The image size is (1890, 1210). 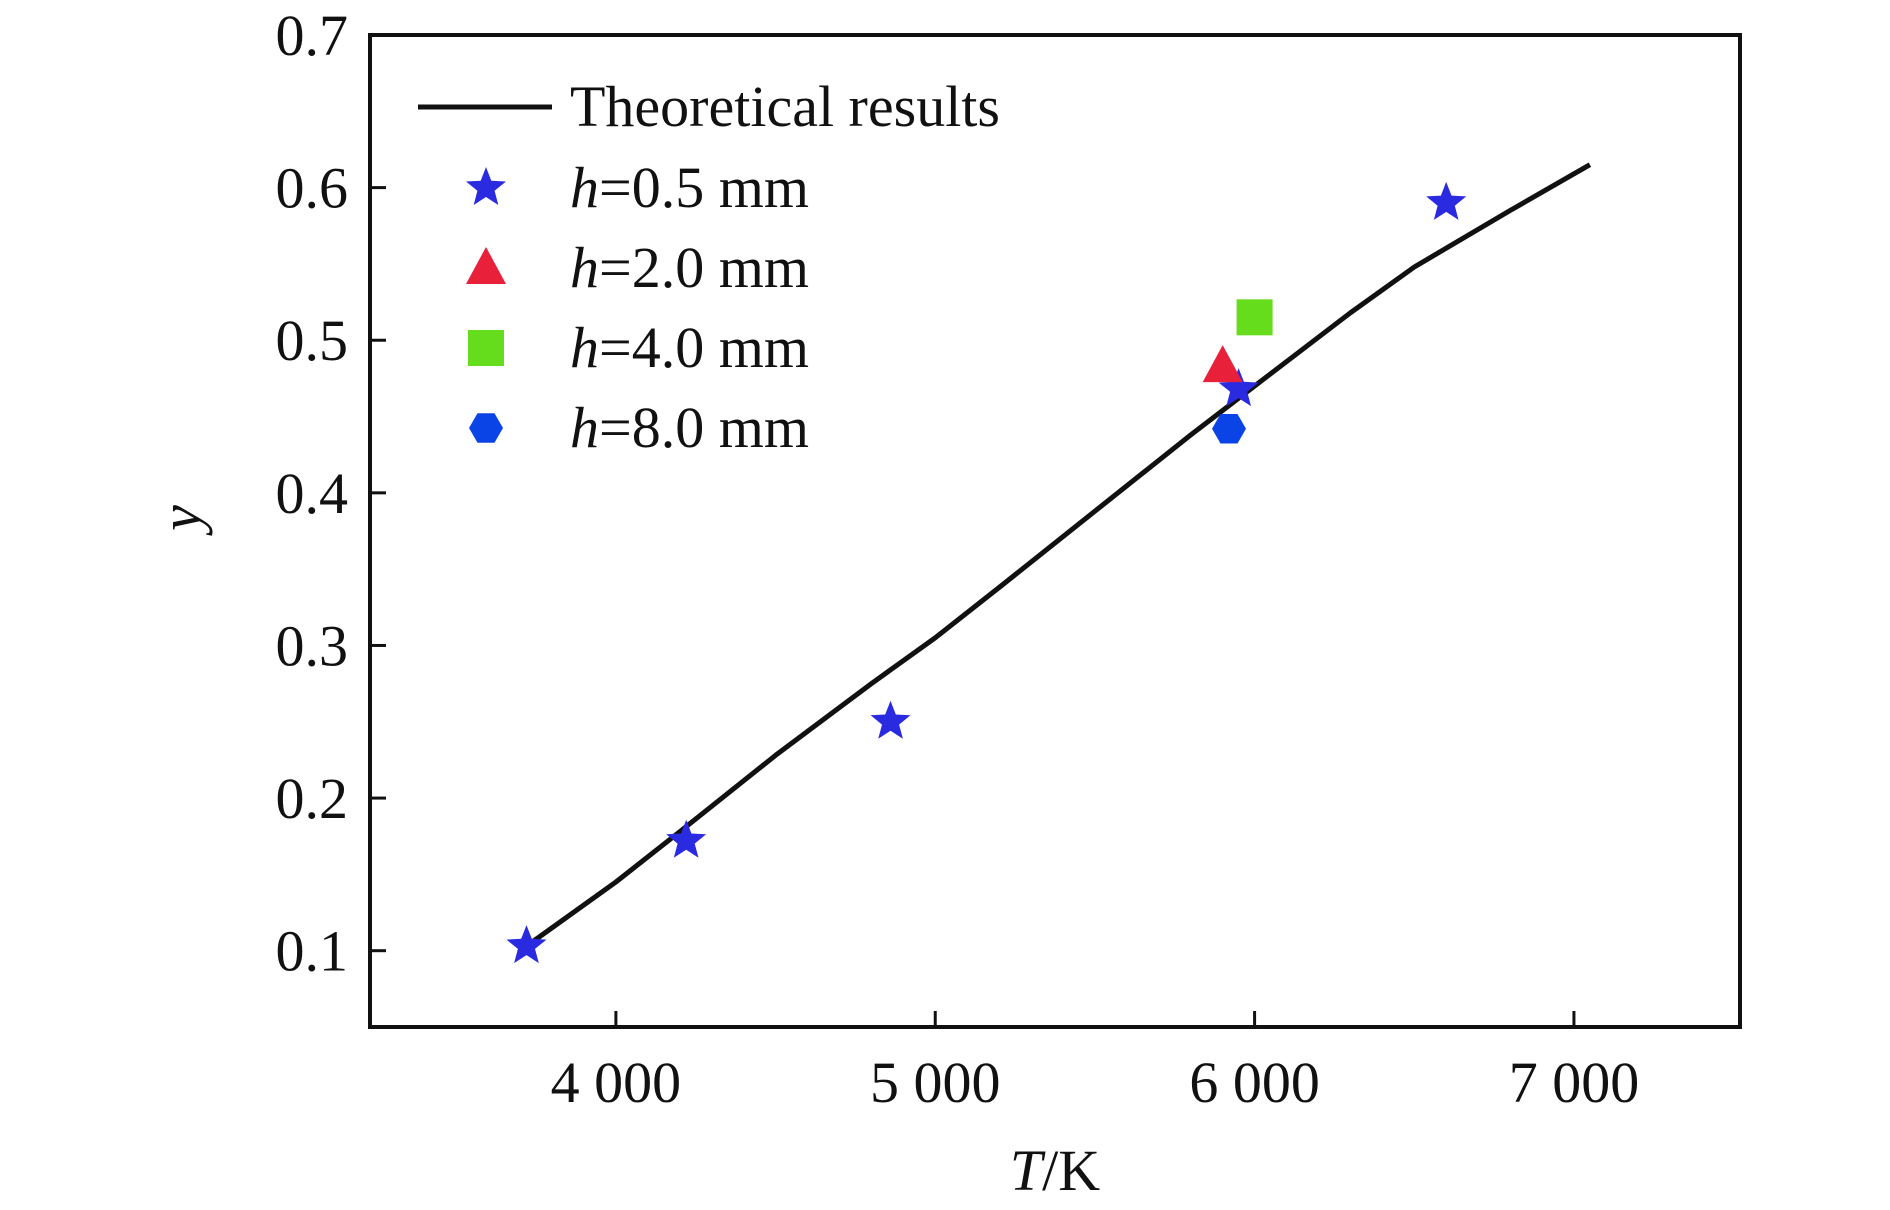 I want to click on x-axis: 4 000 5 000 6 000 7 000, so click(x=1095, y=1063).